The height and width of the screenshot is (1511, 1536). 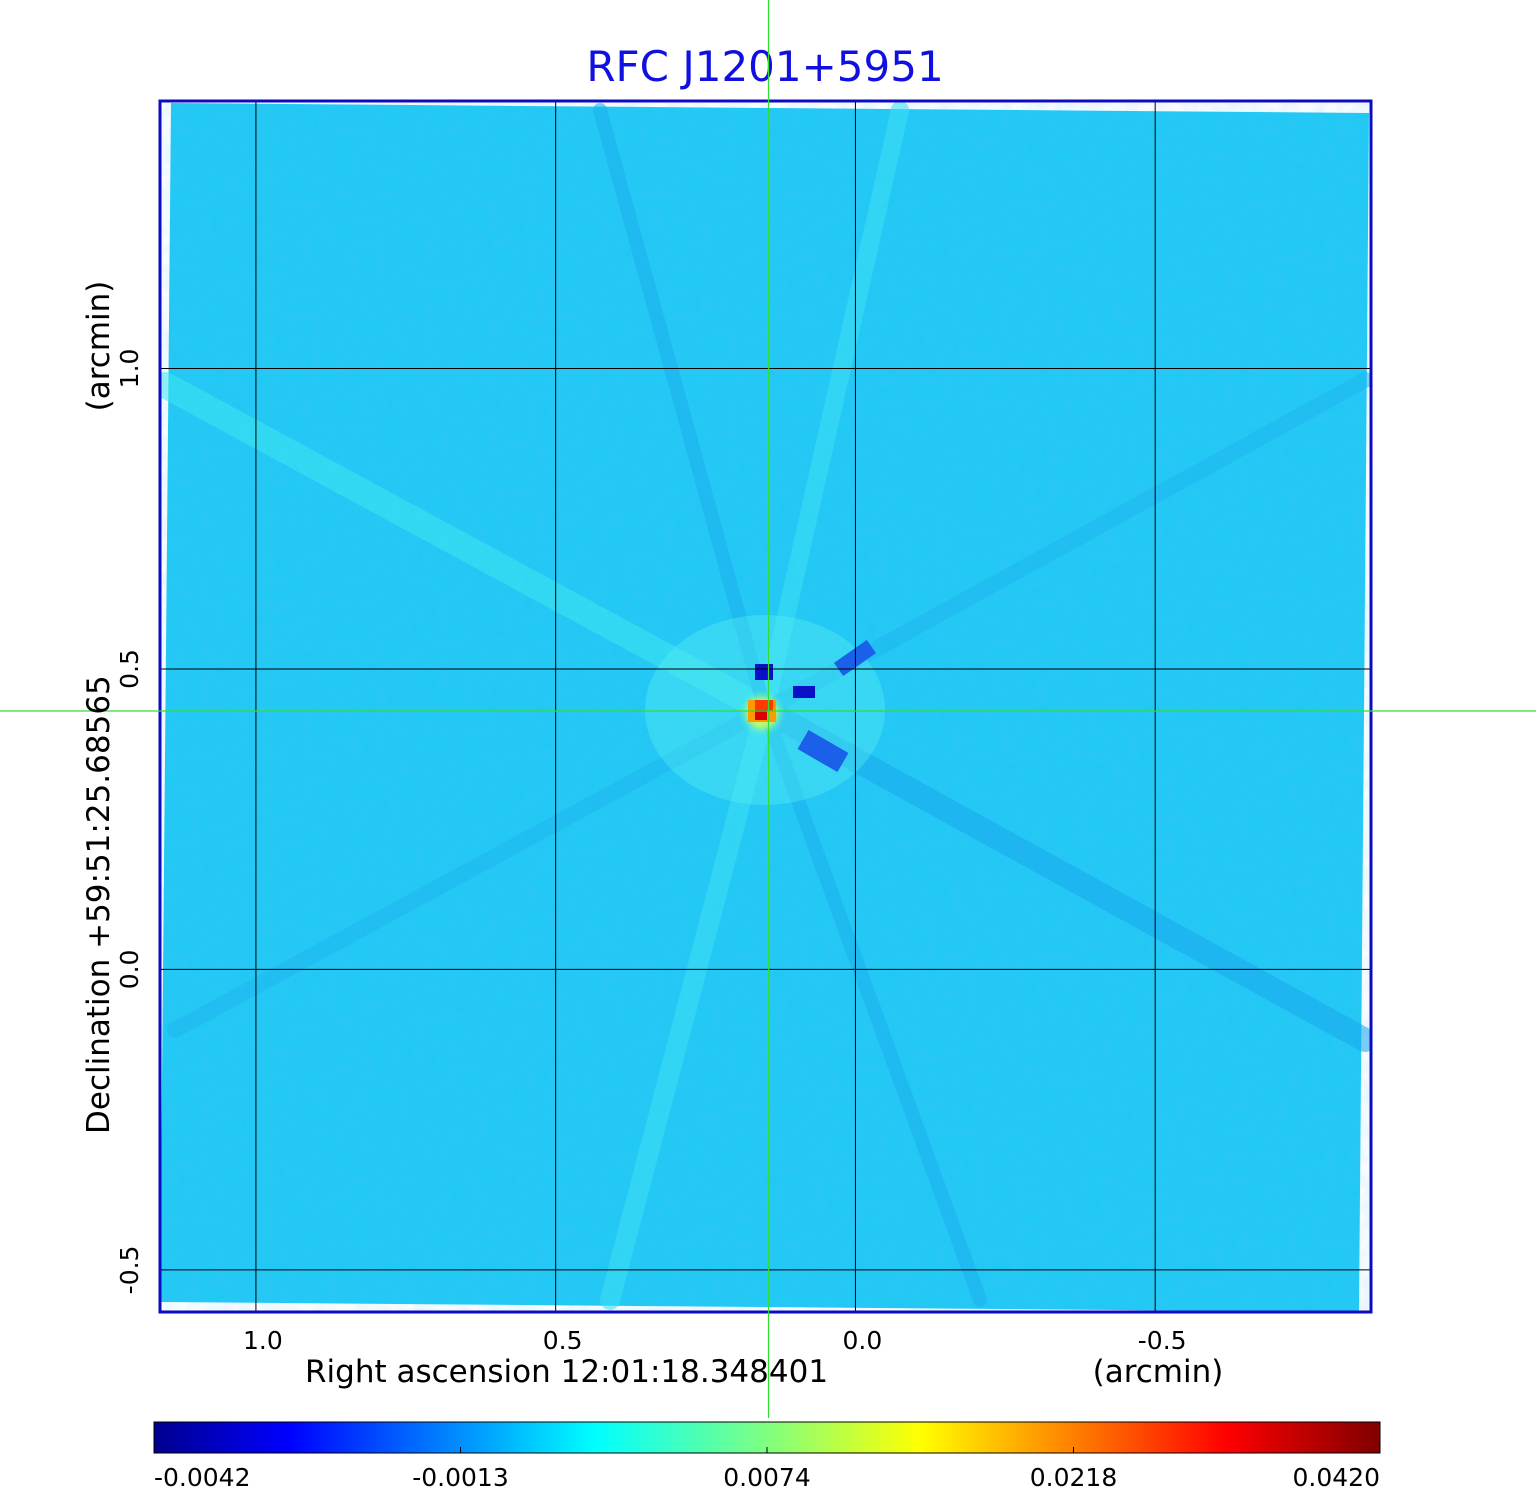 I want to click on y-axis-unit: (arcmin), so click(x=99, y=346).